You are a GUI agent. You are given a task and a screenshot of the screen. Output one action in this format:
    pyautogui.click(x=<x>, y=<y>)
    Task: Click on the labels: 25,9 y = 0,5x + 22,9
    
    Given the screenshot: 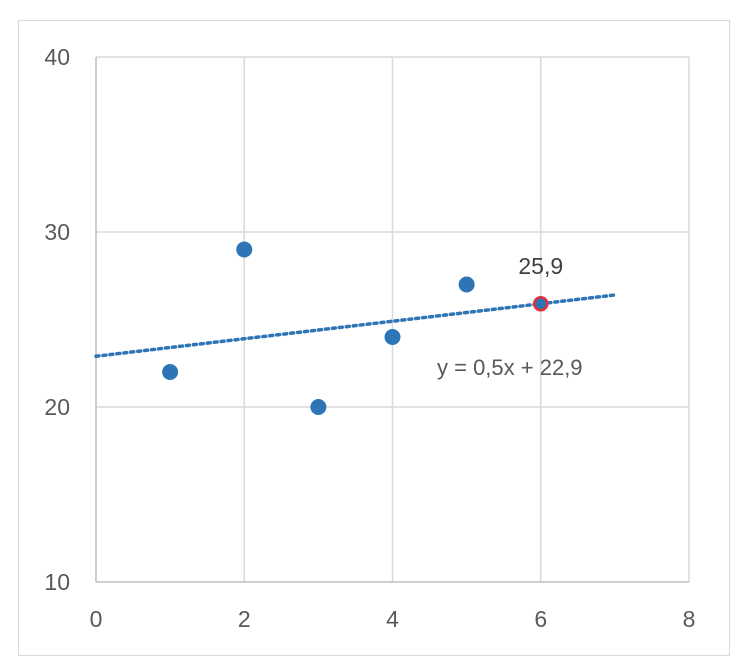 What is the action you would take?
    pyautogui.click(x=510, y=316)
    